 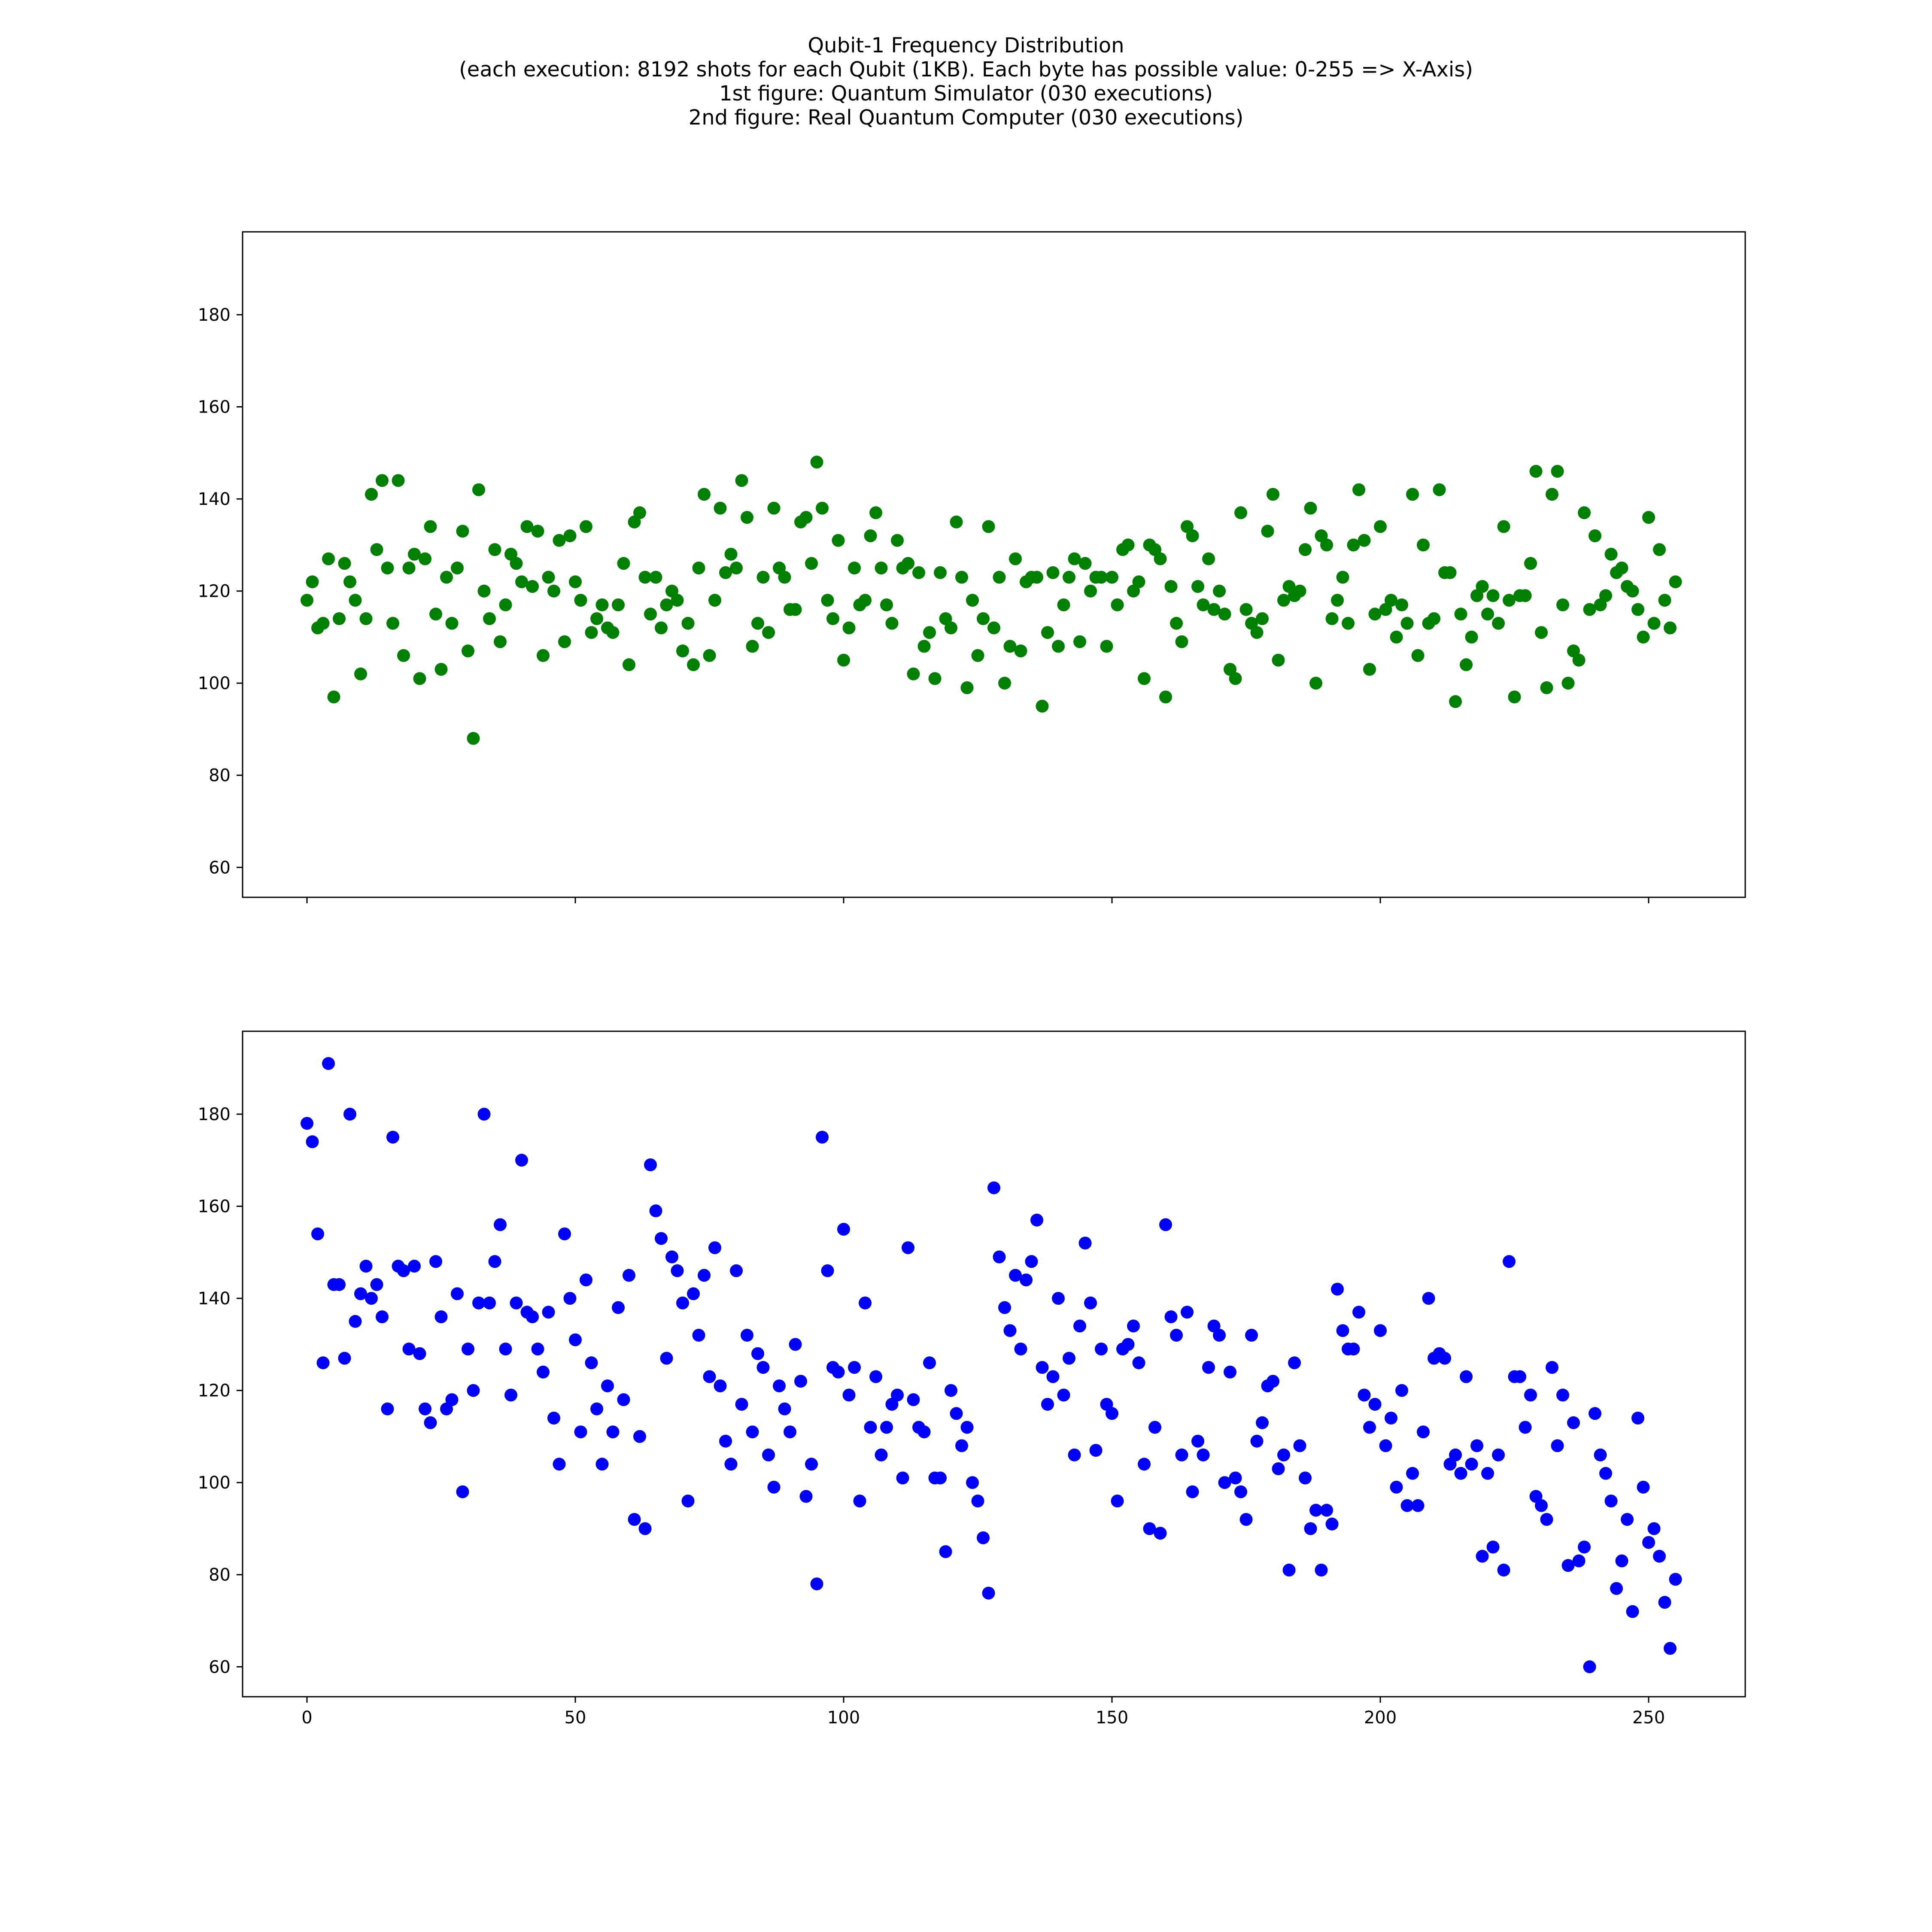 What do you see at coordinates (214, 315) in the screenshot?
I see `y-tick-label: 180` at bounding box center [214, 315].